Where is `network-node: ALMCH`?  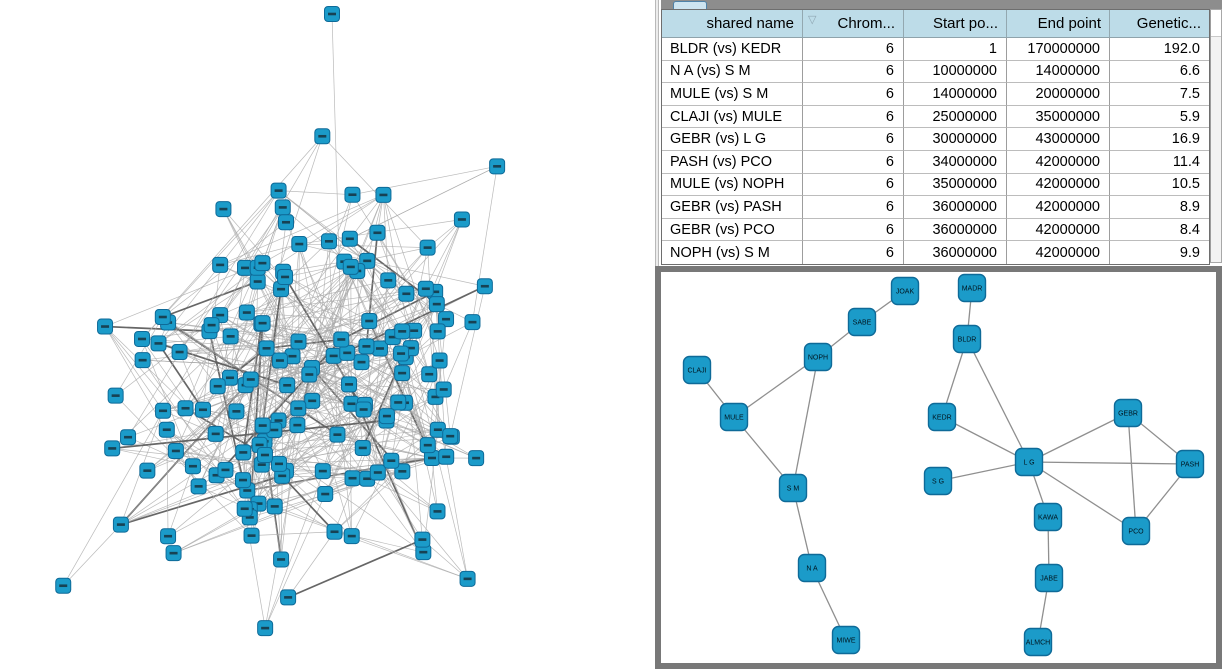
network-node: ALMCH is located at coordinates (1038, 642).